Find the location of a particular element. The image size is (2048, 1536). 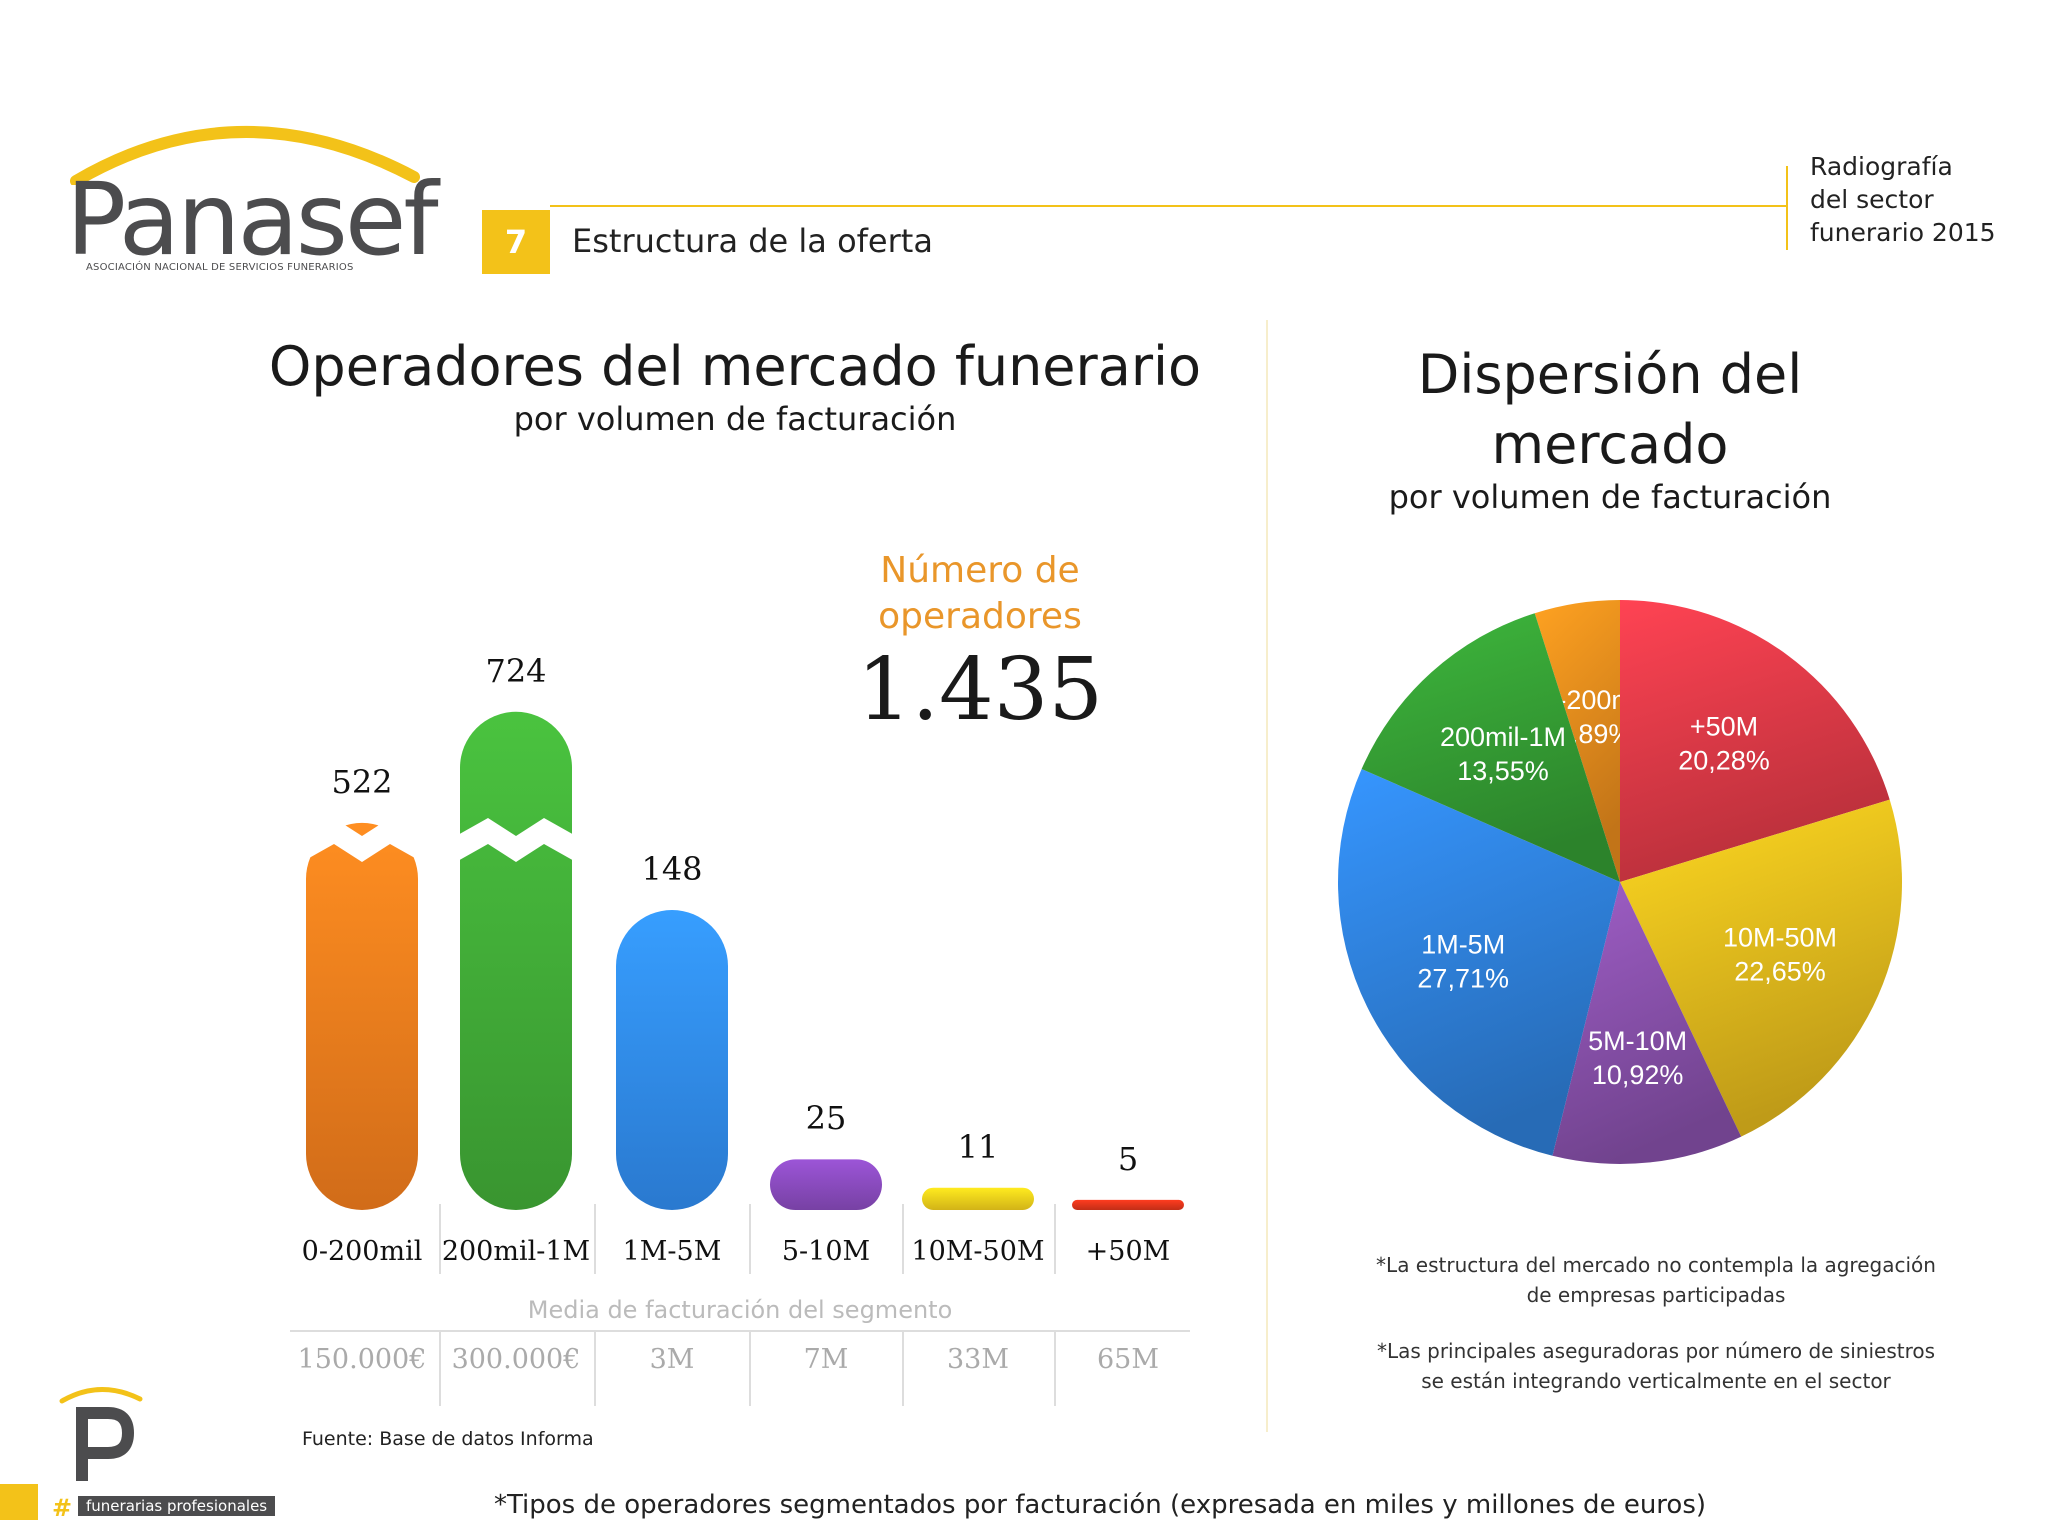

report-title: Radiografía del sector funerario 2015 is located at coordinates (1903, 199).